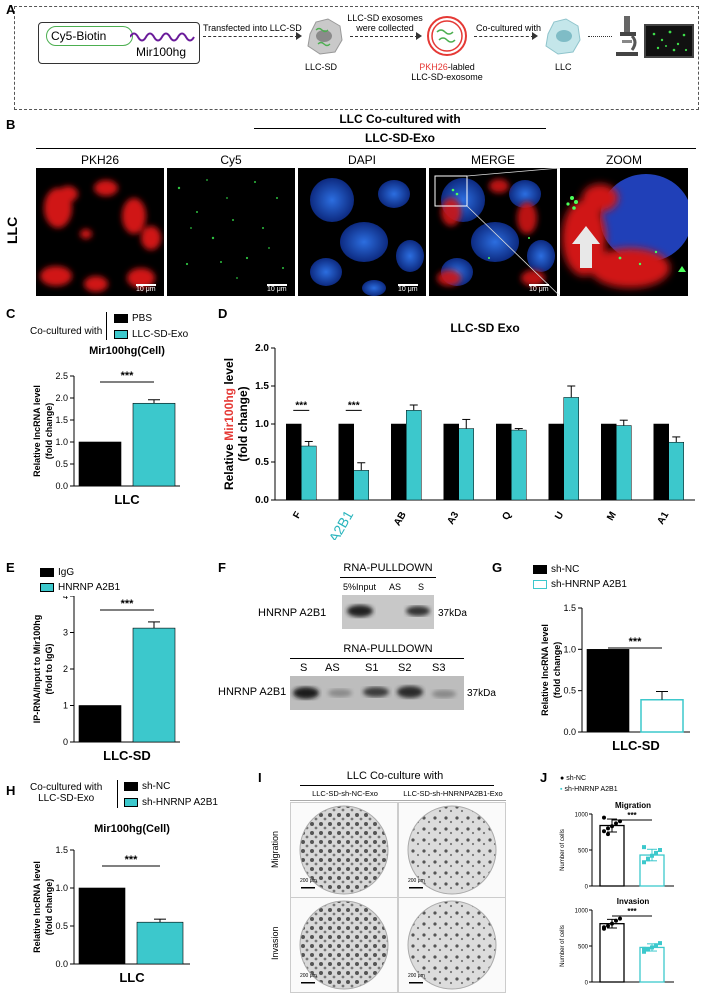 The width and height of the screenshot is (707, 997). I want to click on panel-b-title: LLC Co-cultured with LLC-SD-Exo, so click(400, 128).